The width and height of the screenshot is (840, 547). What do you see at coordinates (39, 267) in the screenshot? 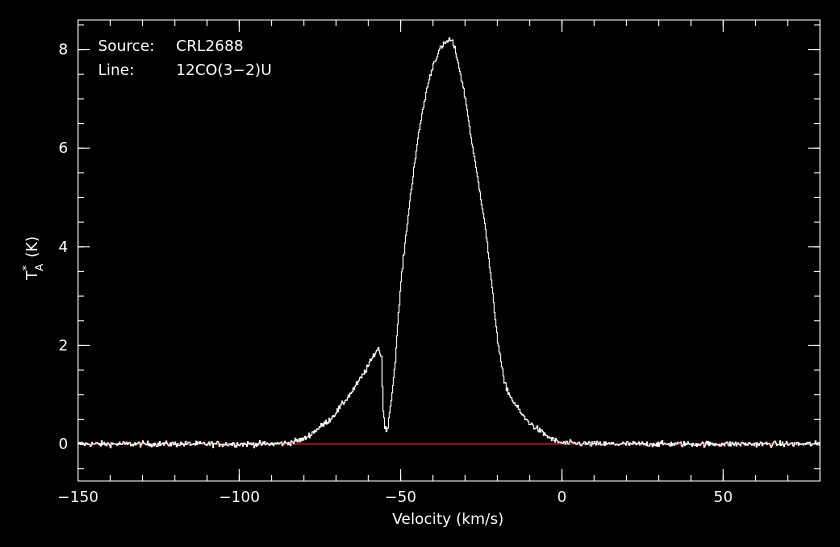
I see `y-axis-label-sub: A` at bounding box center [39, 267].